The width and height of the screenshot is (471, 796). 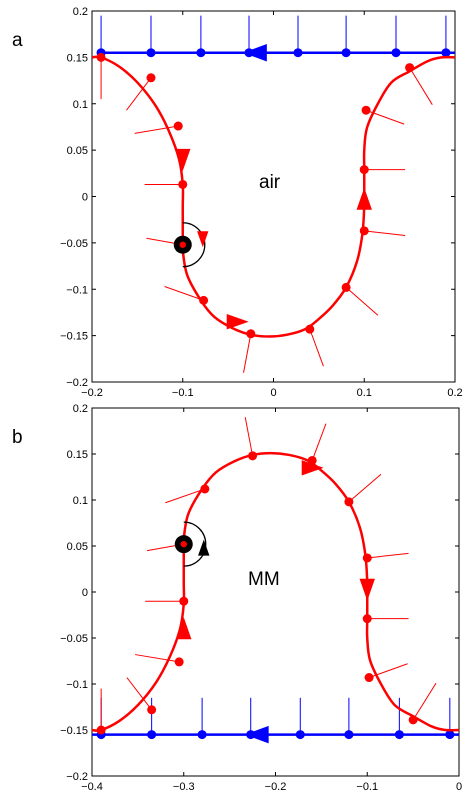 What do you see at coordinates (184, 787) in the screenshot?
I see `x-tick-label: −0.3` at bounding box center [184, 787].